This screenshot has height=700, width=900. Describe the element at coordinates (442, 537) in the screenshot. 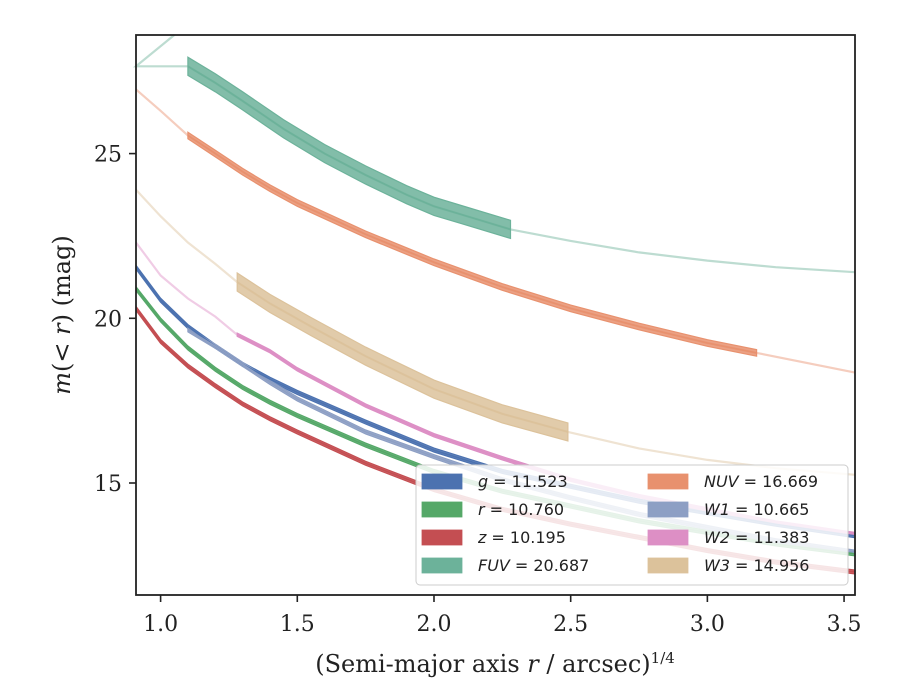

I see `legend-swatch-z` at that location.